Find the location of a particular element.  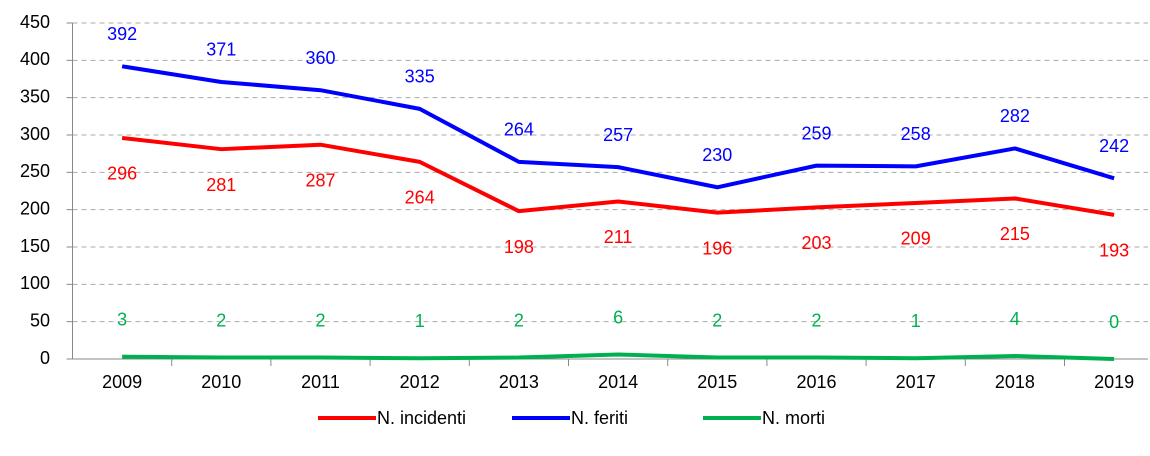

data-label: 230 is located at coordinates (717, 155).